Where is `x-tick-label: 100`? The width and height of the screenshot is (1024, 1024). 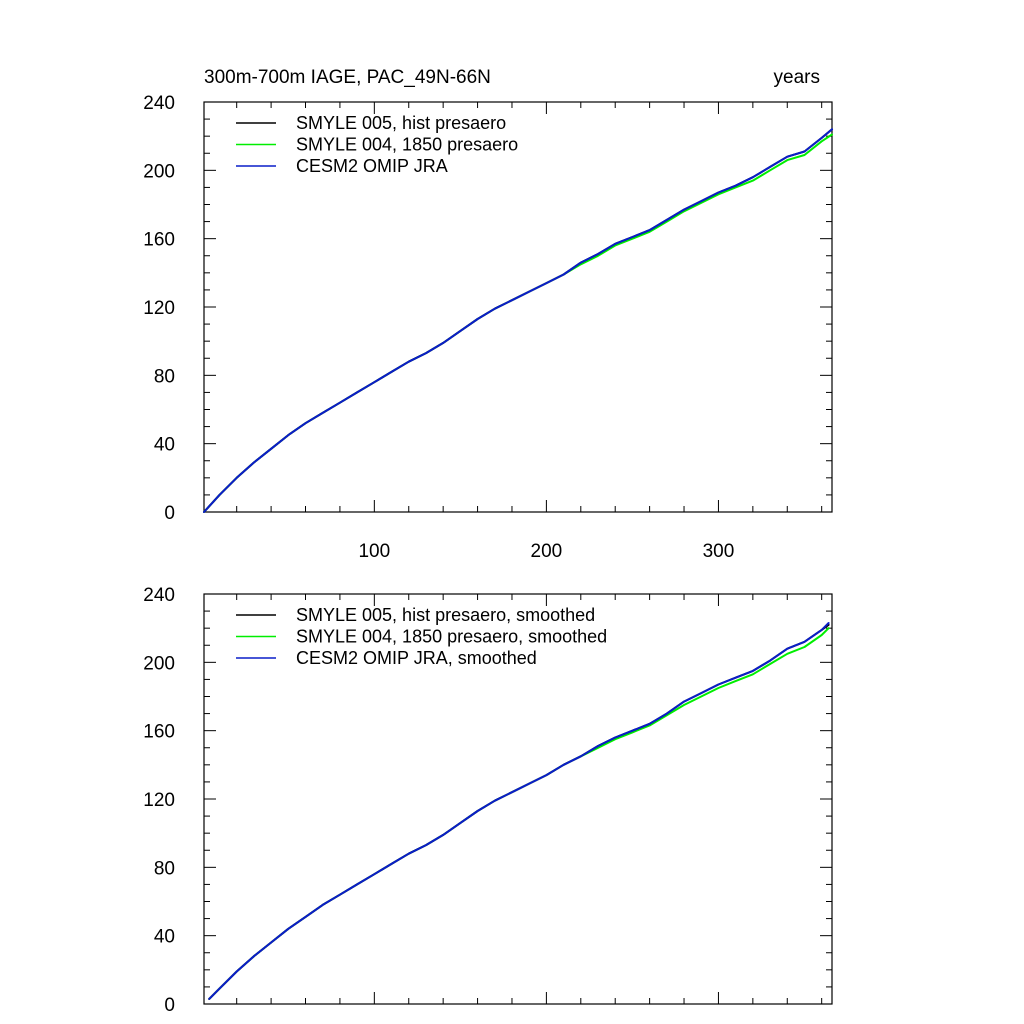 x-tick-label: 100 is located at coordinates (374, 551).